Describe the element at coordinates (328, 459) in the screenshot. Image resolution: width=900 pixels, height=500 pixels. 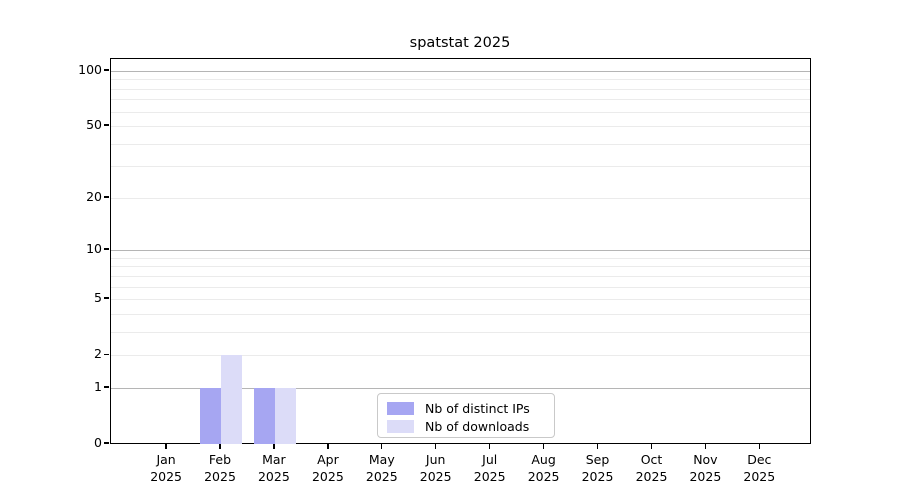
I see `x-tick-month: Apr` at that location.